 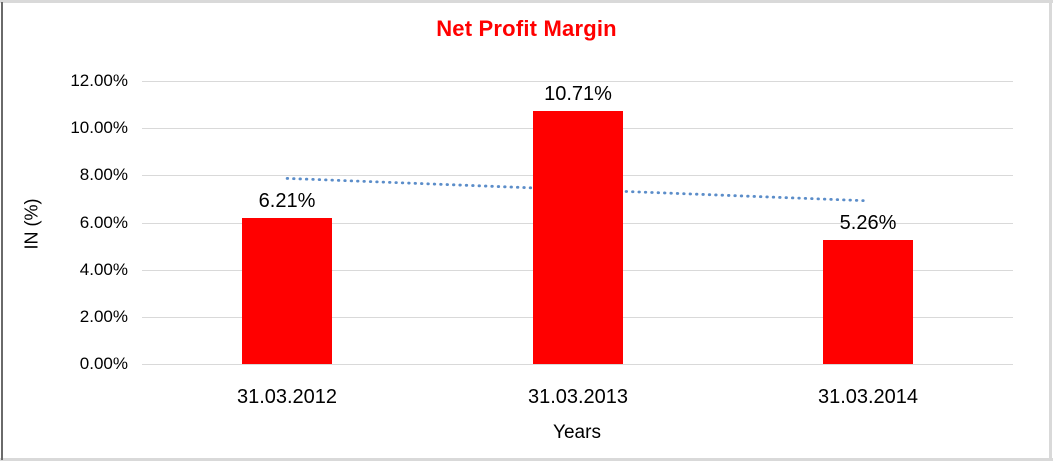 What do you see at coordinates (99, 80) in the screenshot?
I see `y-axis-tick-label: 12.00%` at bounding box center [99, 80].